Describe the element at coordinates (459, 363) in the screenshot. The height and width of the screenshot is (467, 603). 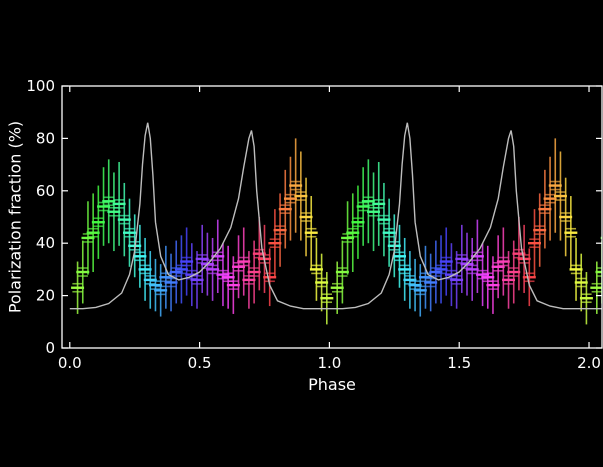
I see `x-tick-label: 1.5` at that location.